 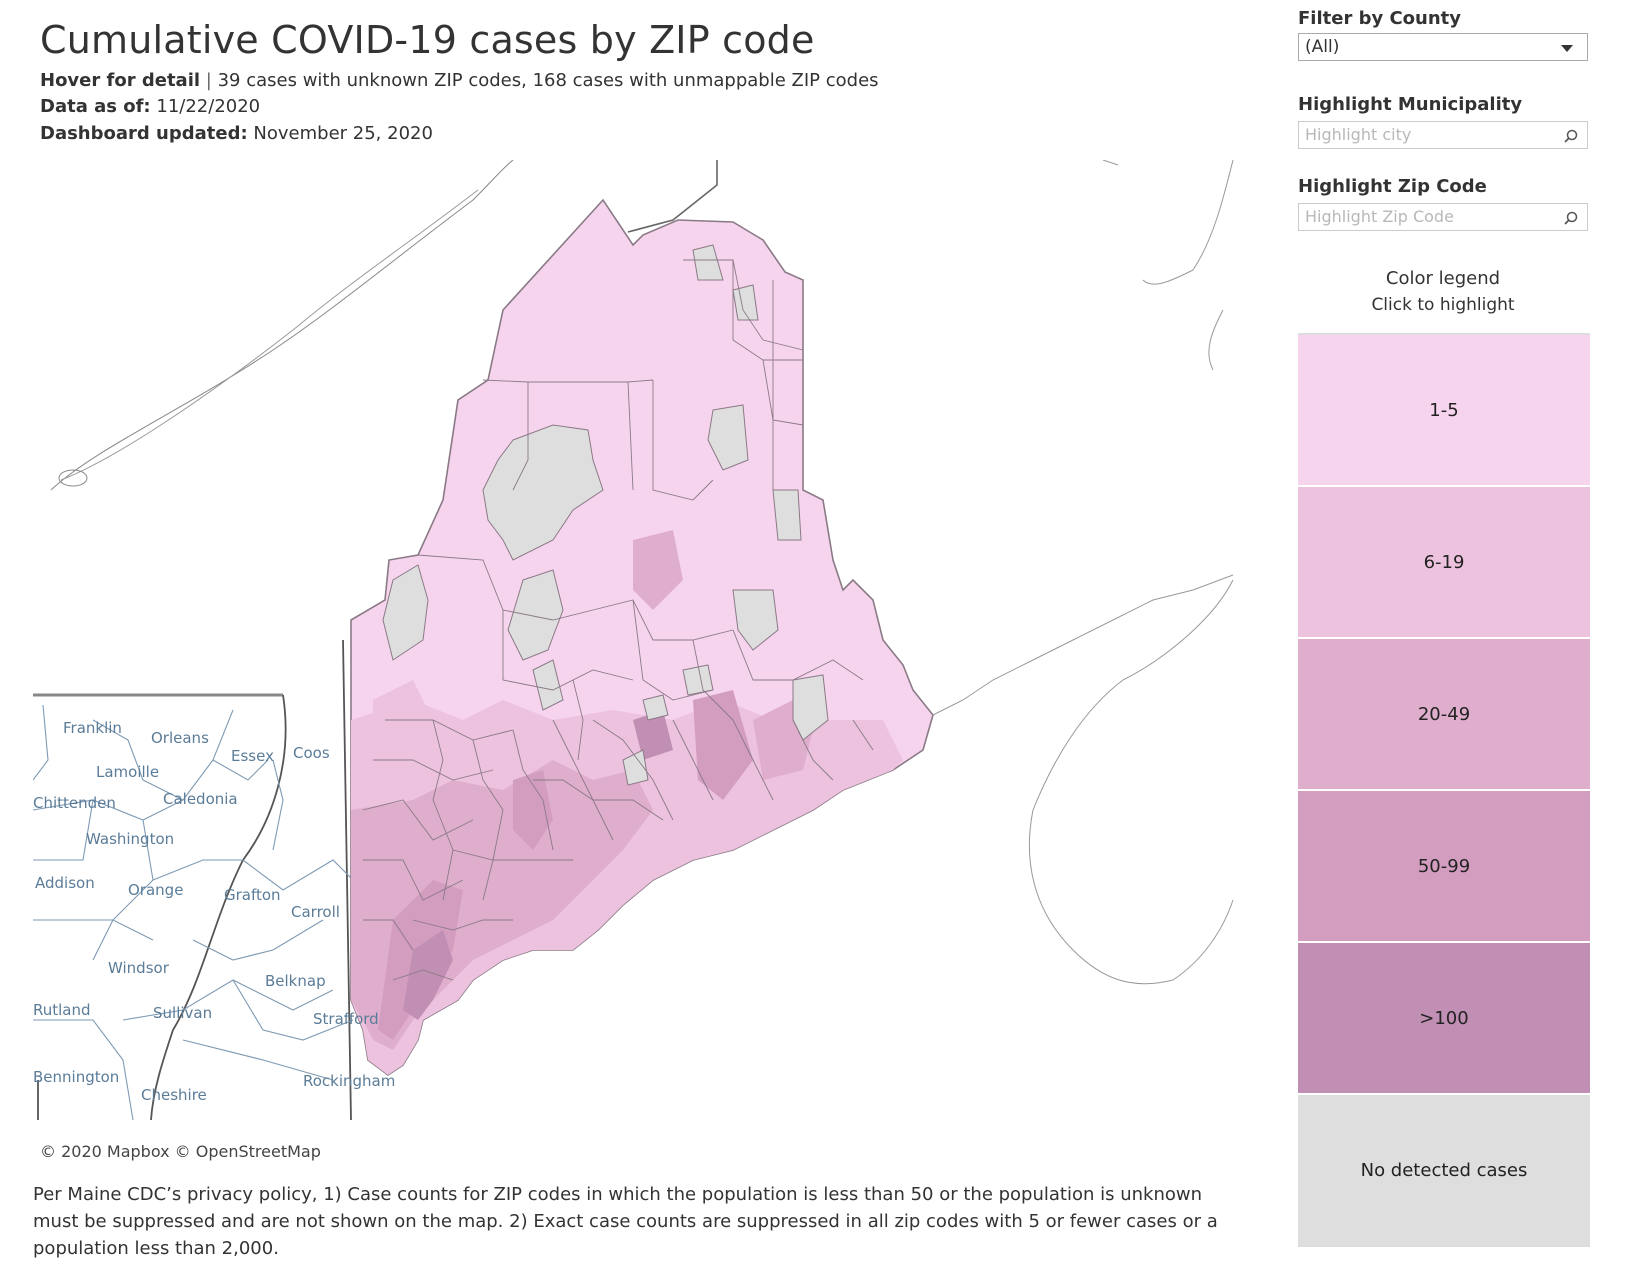 I want to click on zip-band-50-99-b, so click(x=533, y=810).